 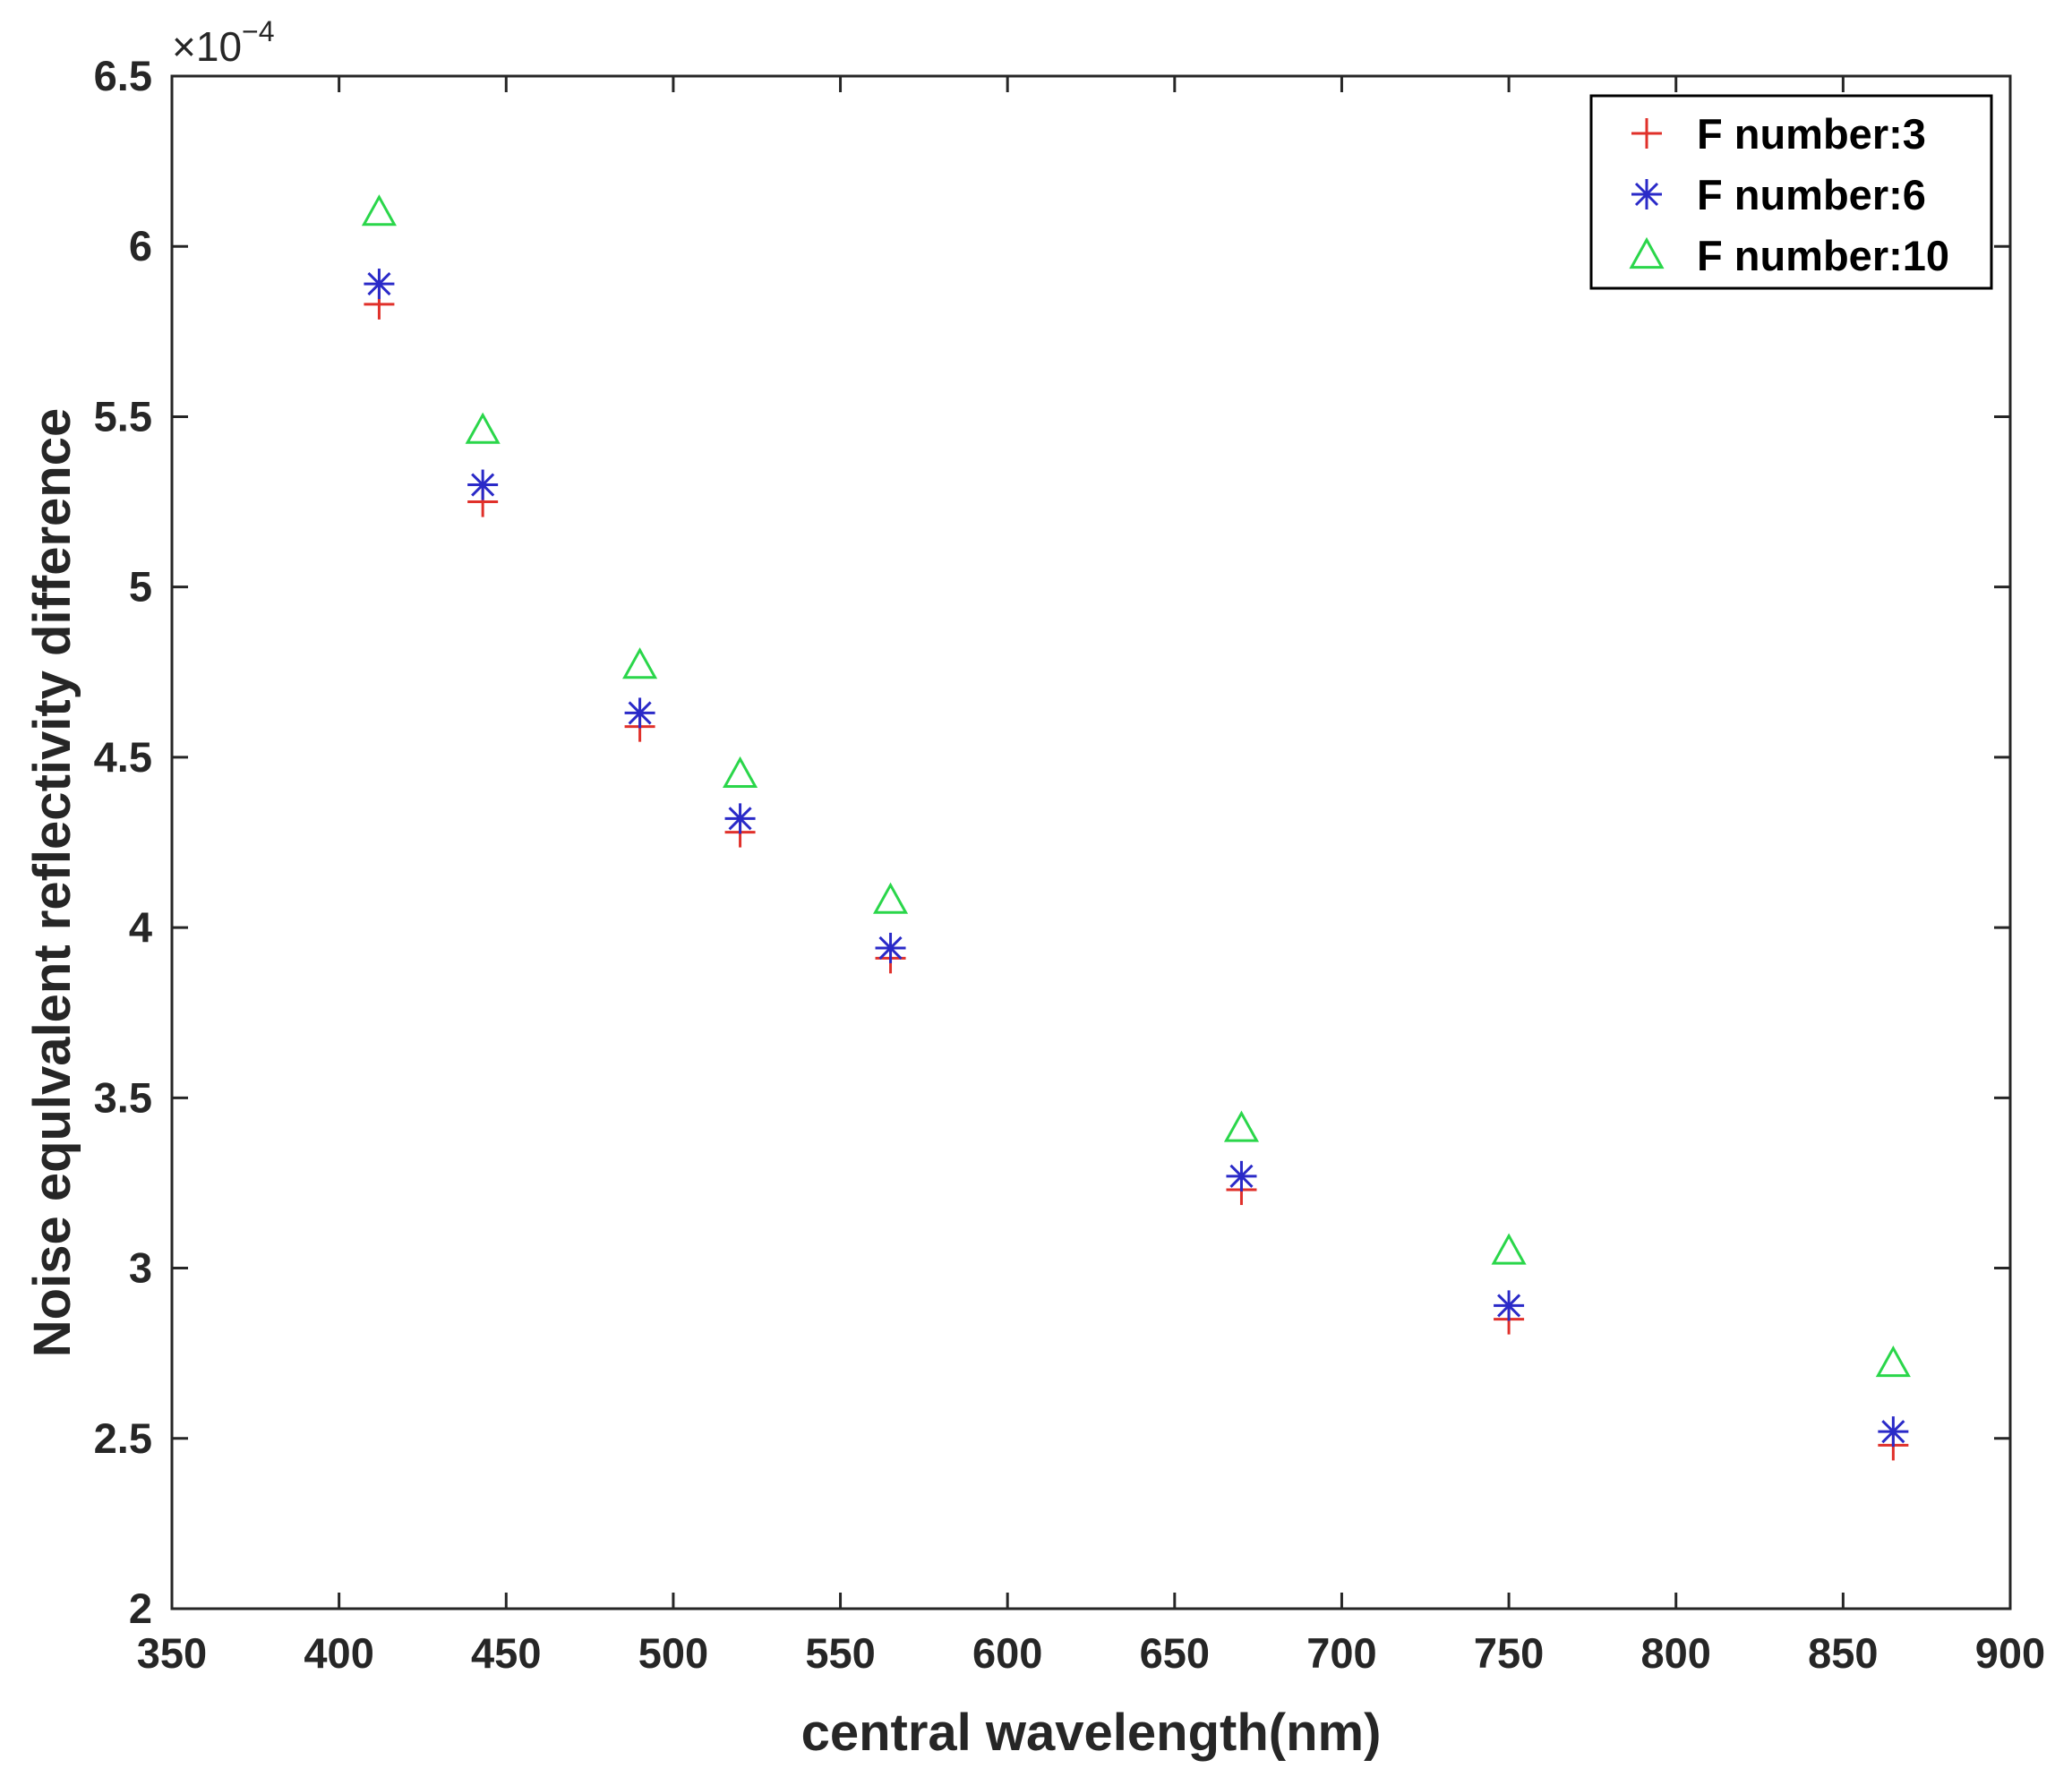 What do you see at coordinates (172, 1653) in the screenshot?
I see `x-tick-label: 350` at bounding box center [172, 1653].